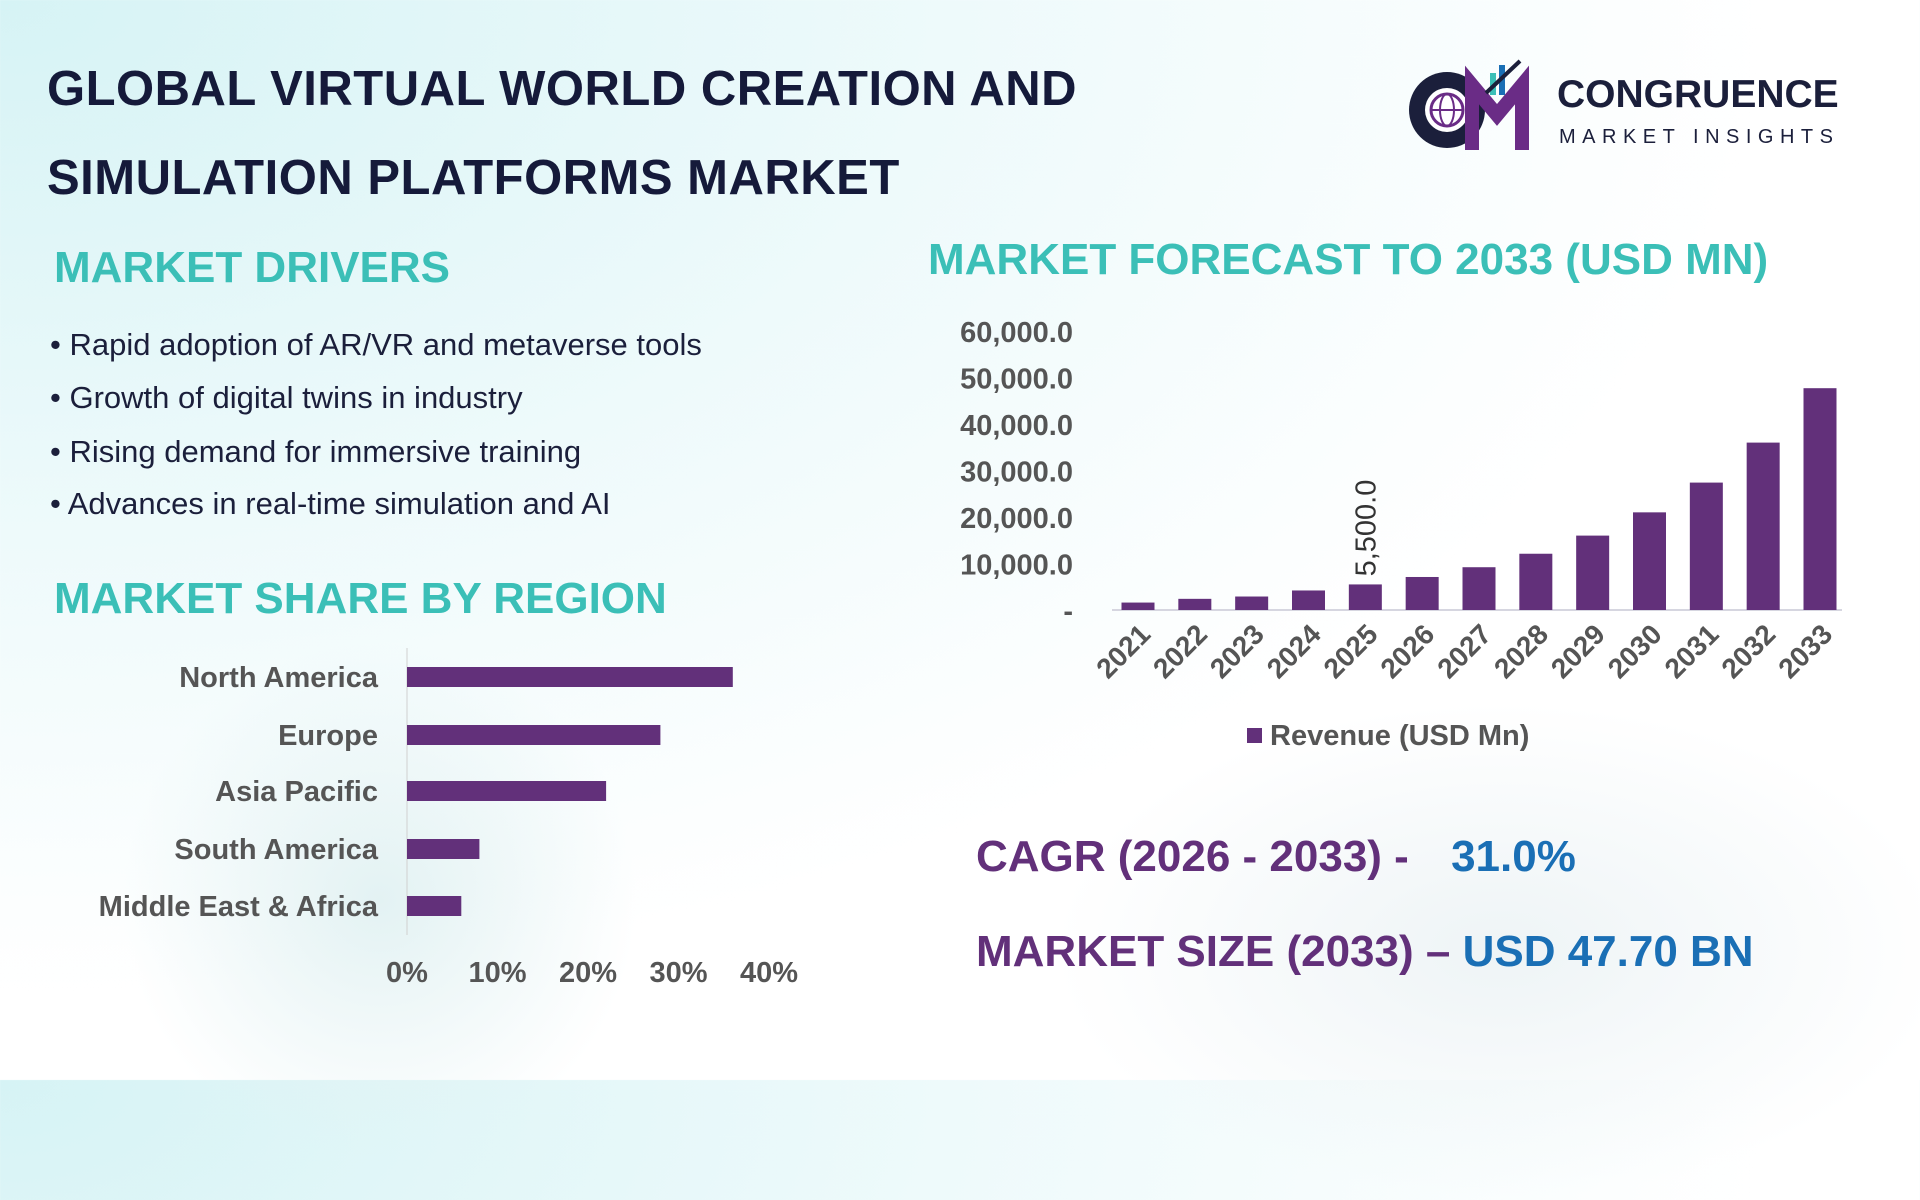 This screenshot has width=1920, height=1200. I want to click on driver-item: • Growth of digital twins in industry, so click(286, 397).